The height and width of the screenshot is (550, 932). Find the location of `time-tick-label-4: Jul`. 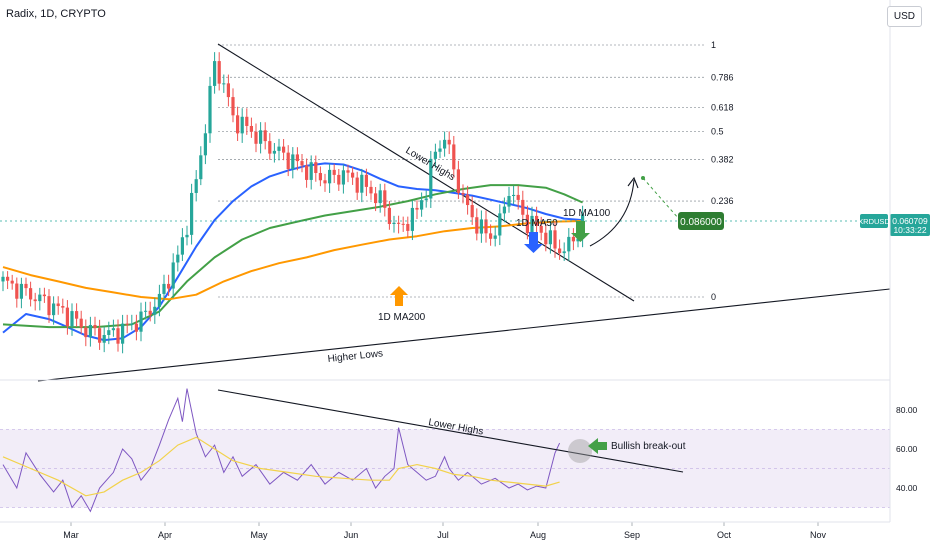

time-tick-label-4: Jul is located at coordinates (443, 535).